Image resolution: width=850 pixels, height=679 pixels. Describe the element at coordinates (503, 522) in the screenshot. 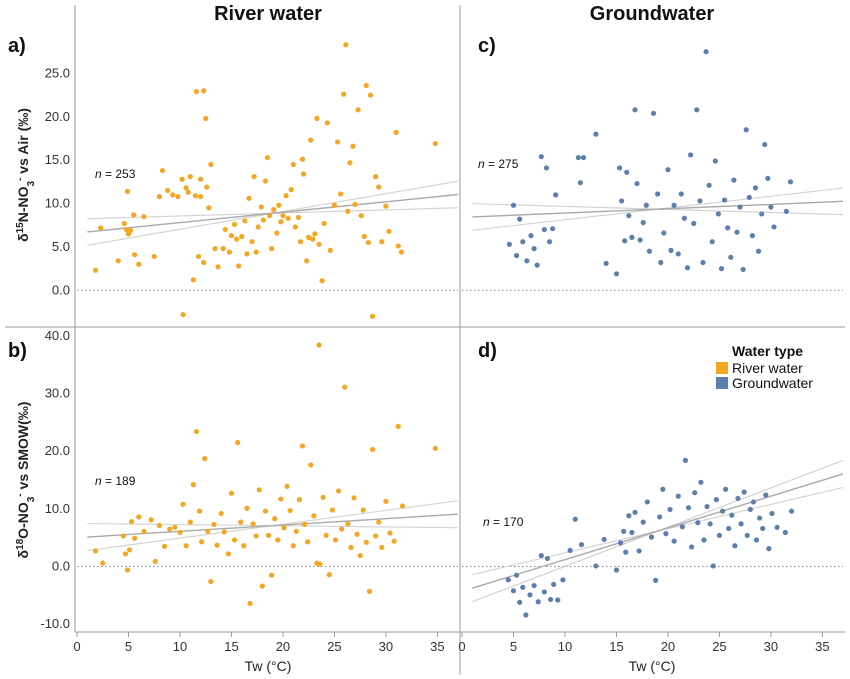

I see `sample-size-annotation: n = 170` at that location.